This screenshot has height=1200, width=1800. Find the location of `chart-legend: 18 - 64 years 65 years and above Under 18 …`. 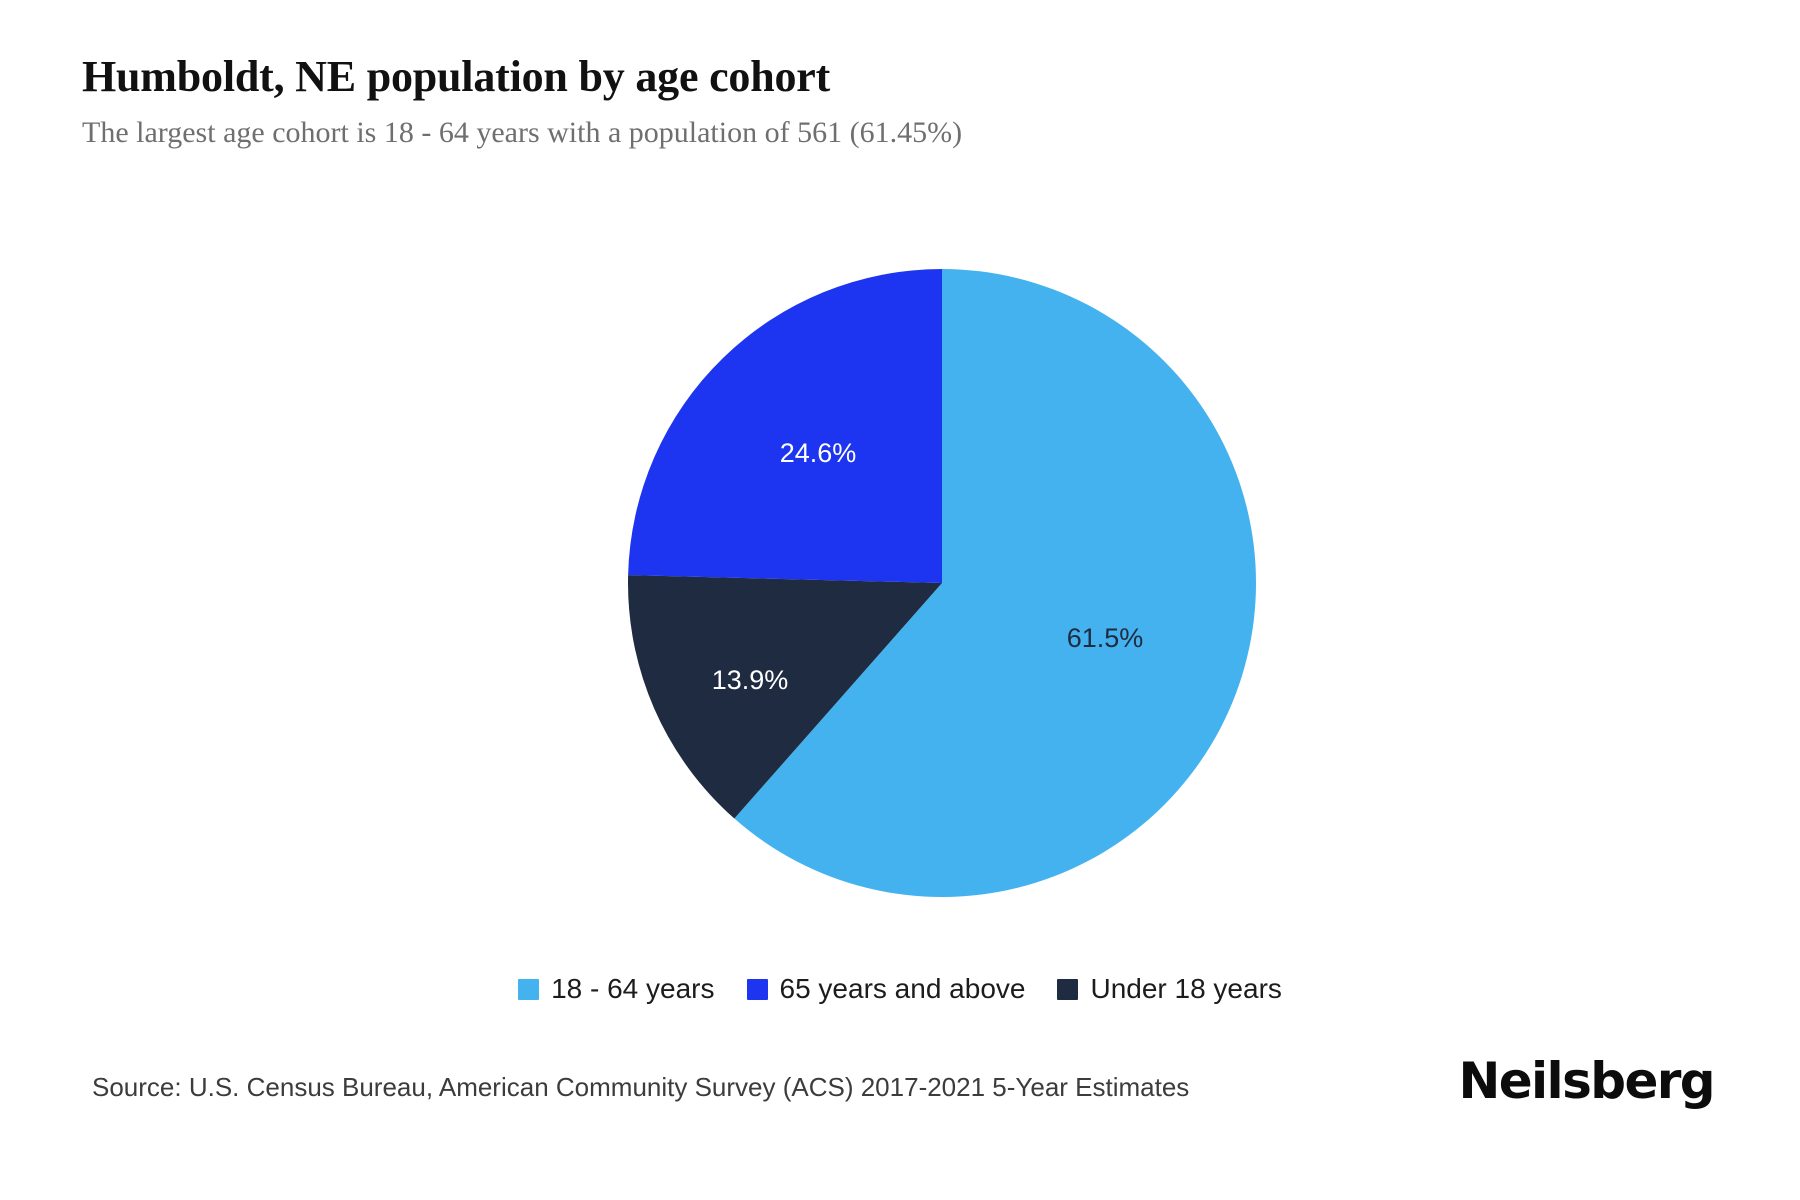

chart-legend: 18 - 64 years 65 years and above Under 18 … is located at coordinates (900, 989).